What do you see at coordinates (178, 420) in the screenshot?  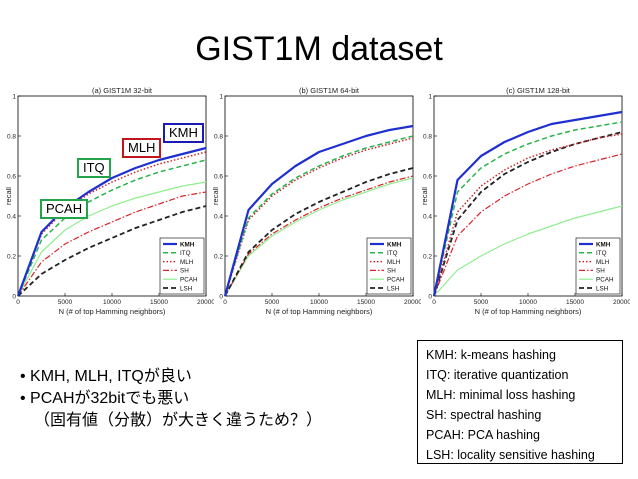 I see `bullet-item: （固有値（分散）が大きく違うため？）` at bounding box center [178, 420].